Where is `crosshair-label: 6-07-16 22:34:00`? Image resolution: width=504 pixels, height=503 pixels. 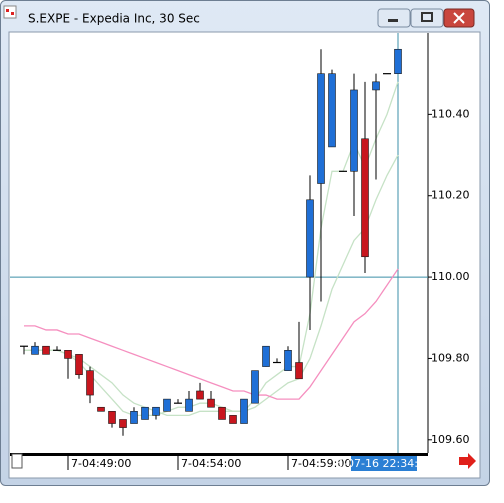
crosshair-label: 6-07-16 22:34:00 is located at coordinates (384, 463).